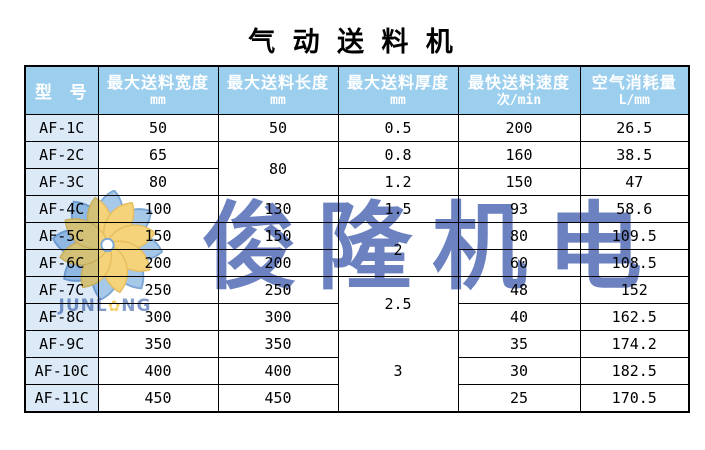 This screenshot has height=450, width=705. I want to click on cell-air: 108.5, so click(634, 263).